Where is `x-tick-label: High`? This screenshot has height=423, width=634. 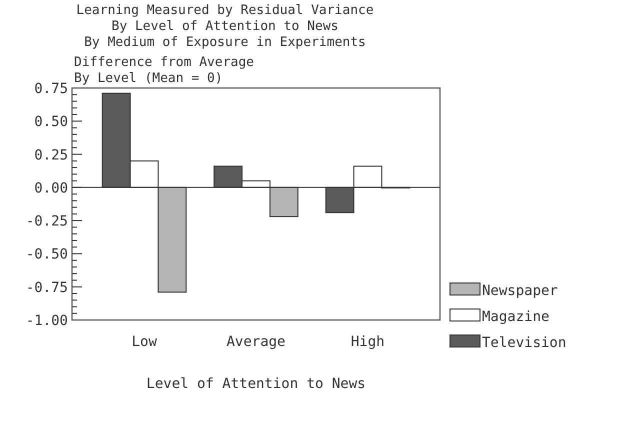
x-tick-label: High is located at coordinates (367, 342).